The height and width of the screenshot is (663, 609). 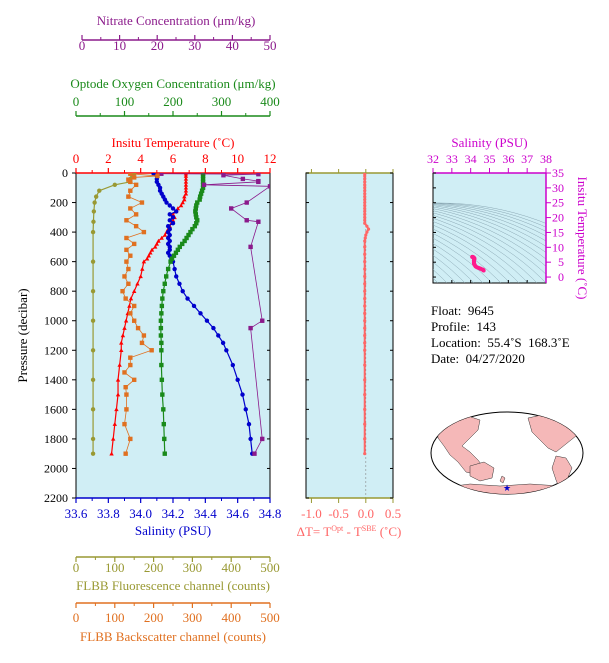 What do you see at coordinates (180, 314) in the screenshot?
I see `main-series-group` at bounding box center [180, 314].